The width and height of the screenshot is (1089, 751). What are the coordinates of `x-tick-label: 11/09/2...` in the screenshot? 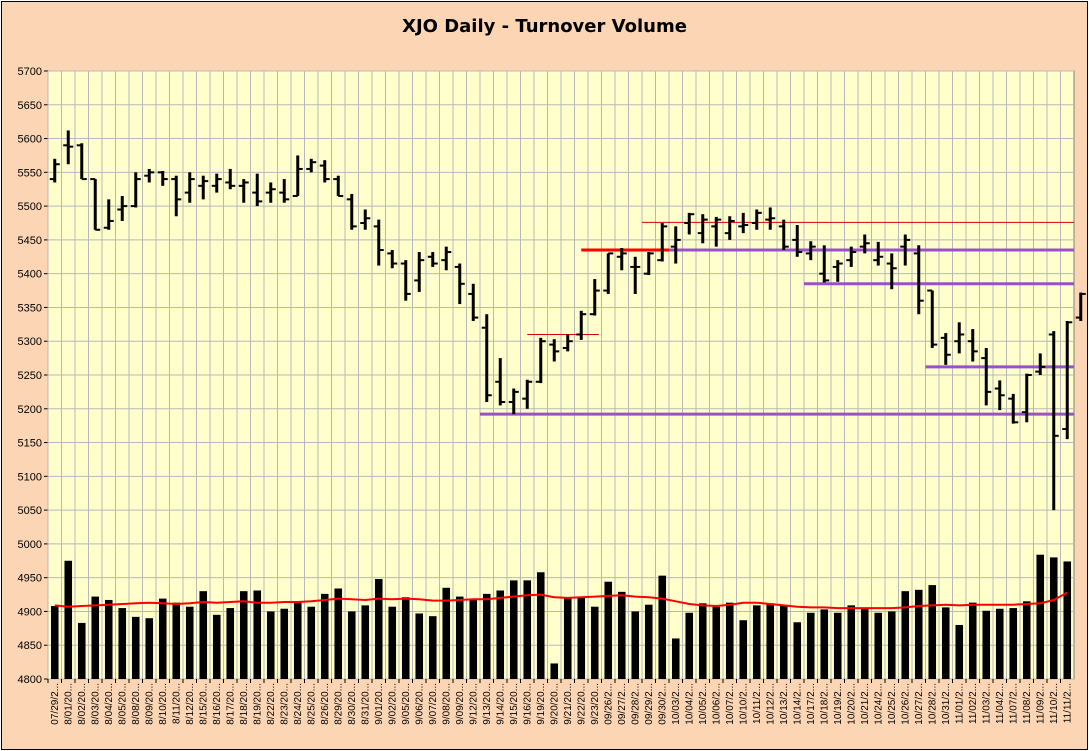 It's located at (1040, 703).